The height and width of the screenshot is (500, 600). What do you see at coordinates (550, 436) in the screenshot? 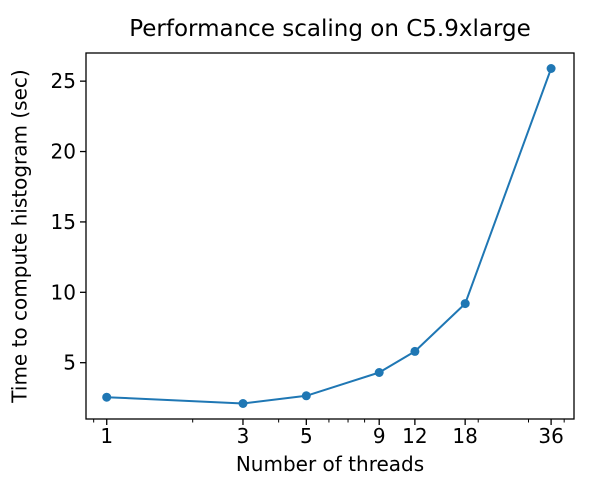
I see `x-tick-label: 36` at bounding box center [550, 436].